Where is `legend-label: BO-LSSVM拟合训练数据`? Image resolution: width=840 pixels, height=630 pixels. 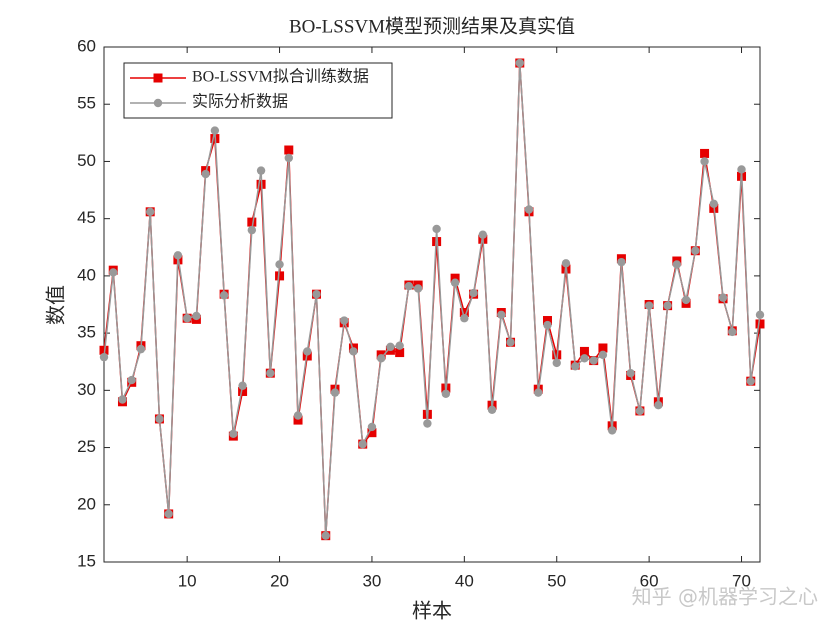 legend-label: BO-LSSVM拟合训练数据 is located at coordinates (280, 77).